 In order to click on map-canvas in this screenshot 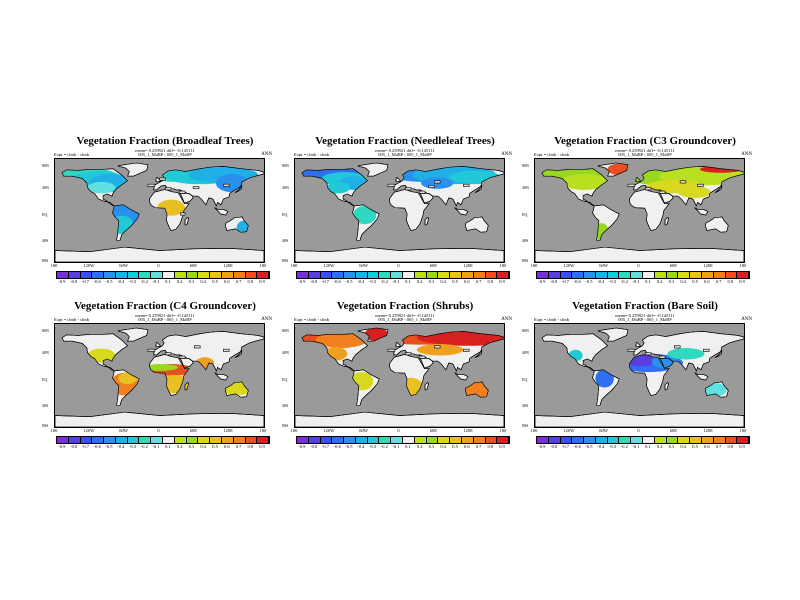, I will do `click(639, 212)`.